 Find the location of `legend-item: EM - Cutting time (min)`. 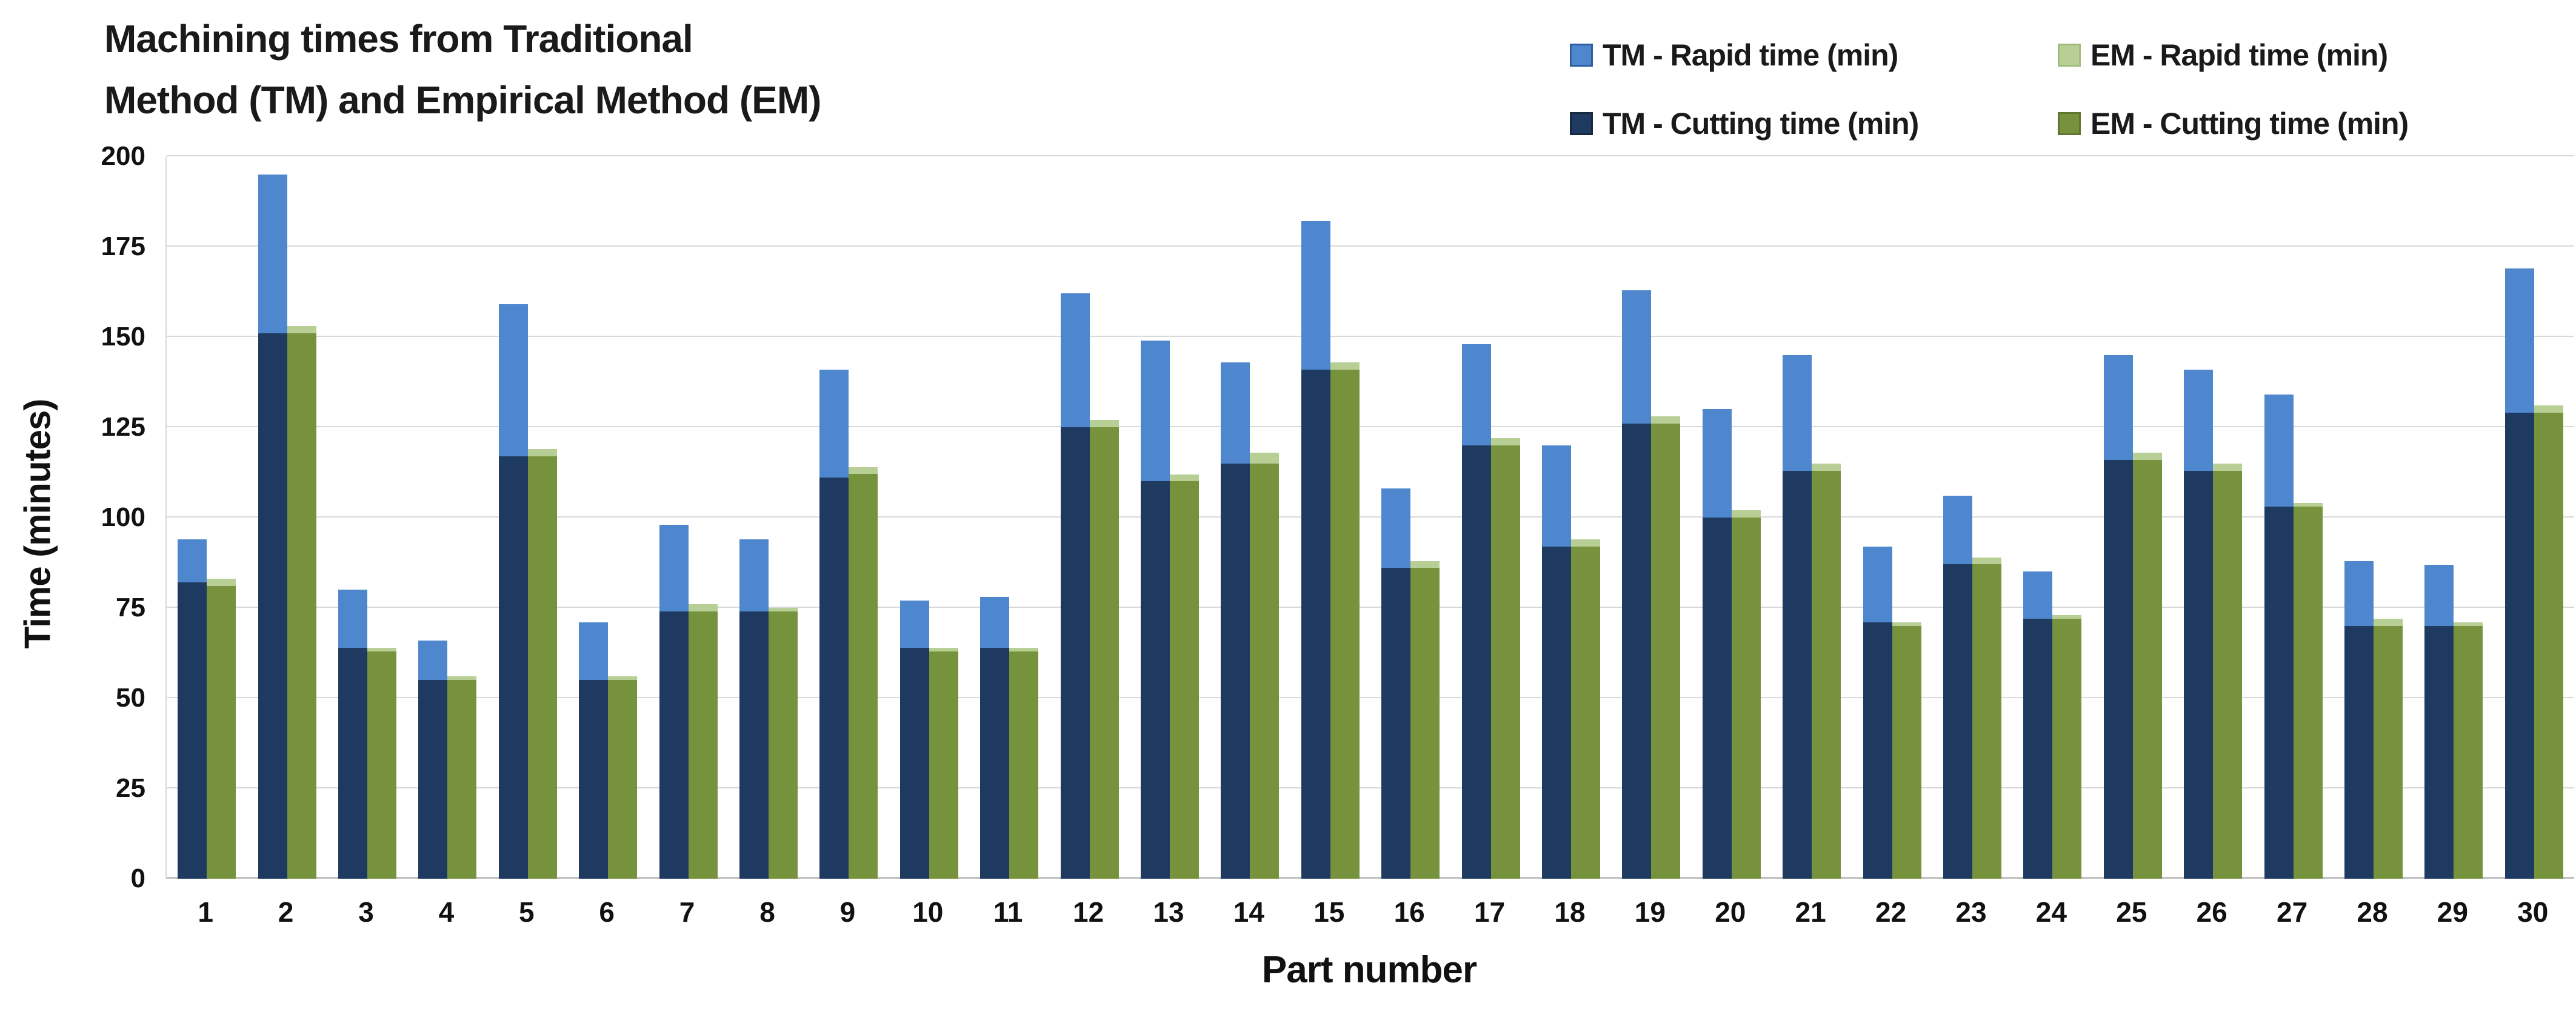

legend-item: EM - Cutting time (min) is located at coordinates (2233, 123).